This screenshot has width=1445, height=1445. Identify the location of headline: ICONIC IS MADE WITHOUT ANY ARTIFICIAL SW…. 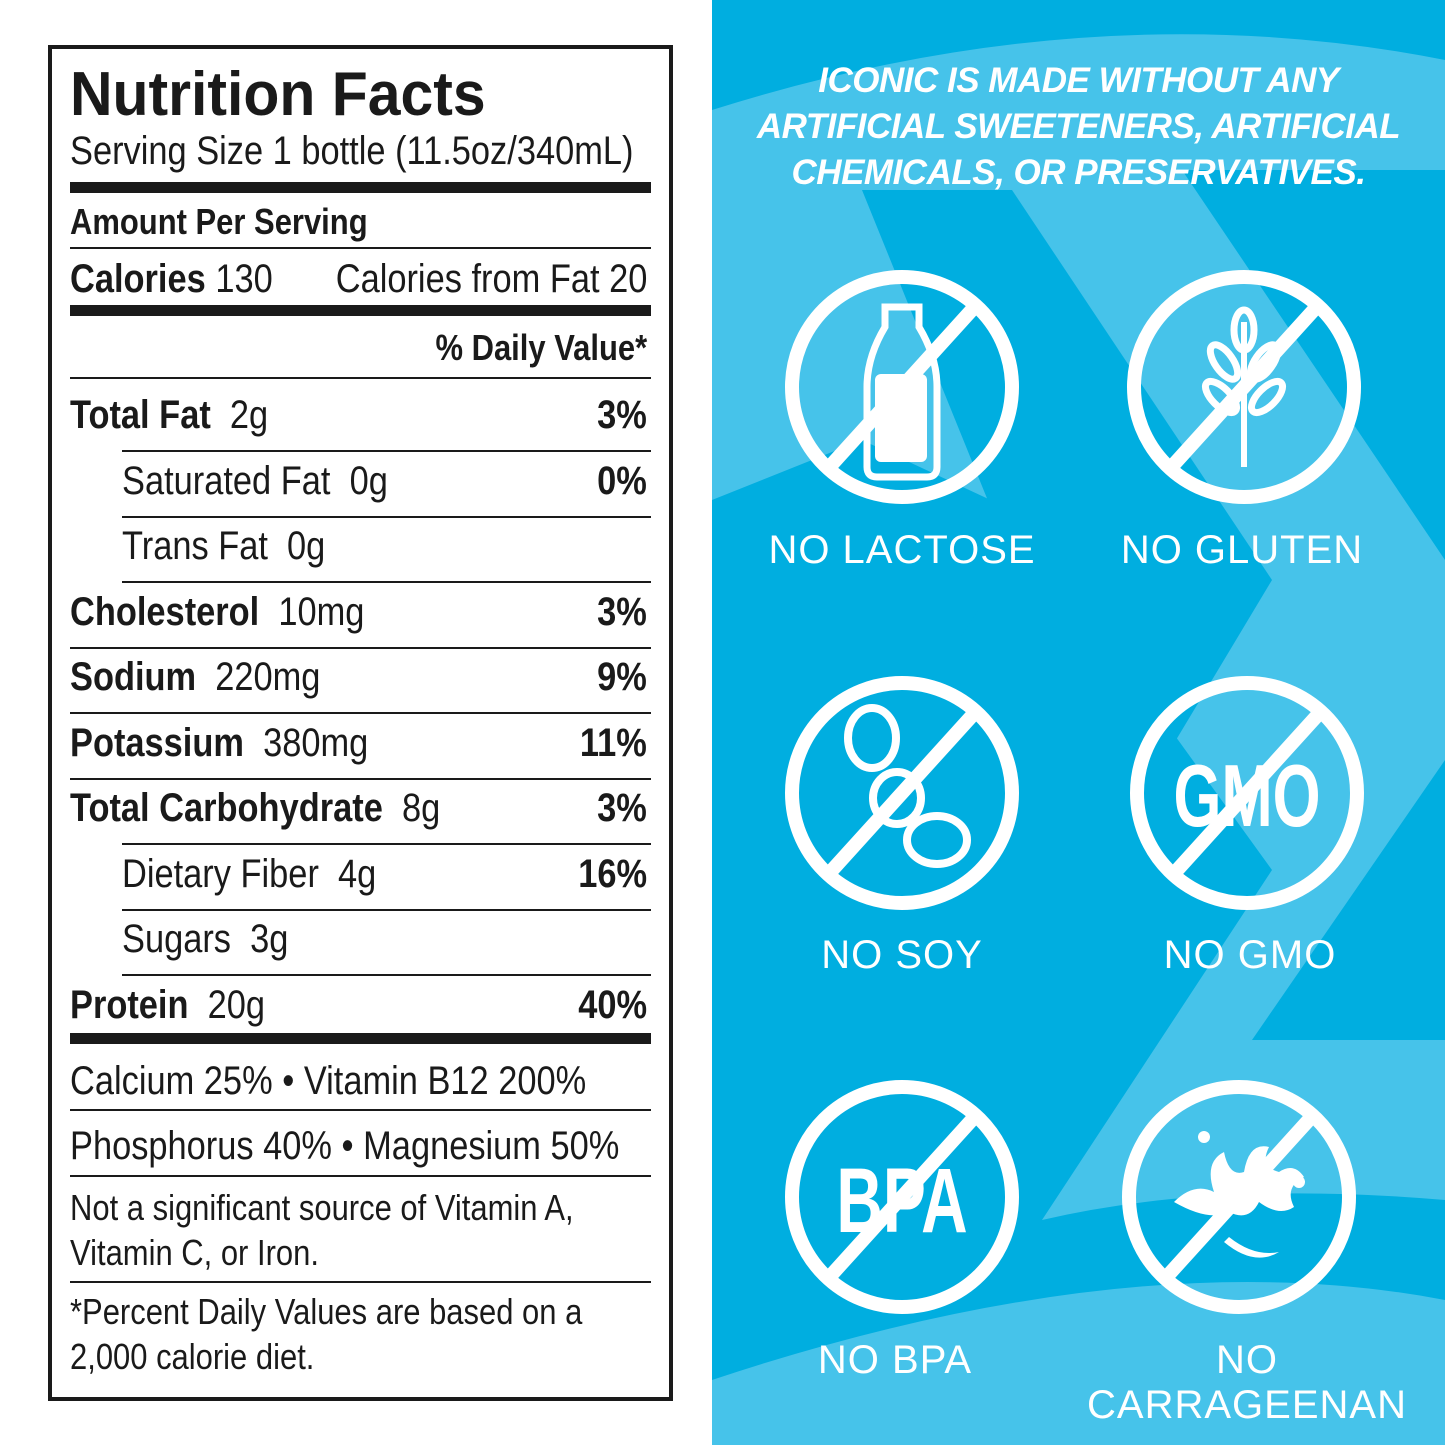
(1078, 127).